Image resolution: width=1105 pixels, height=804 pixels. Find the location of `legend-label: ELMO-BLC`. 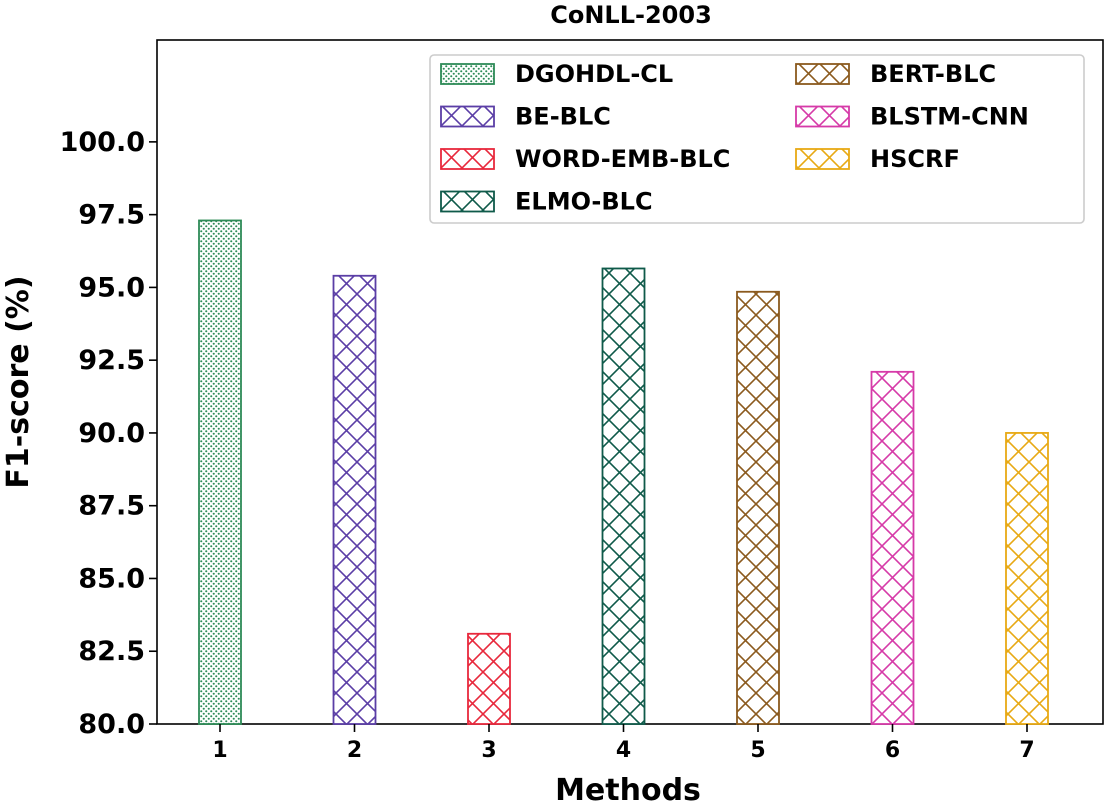

legend-label: ELMO-BLC is located at coordinates (584, 202).